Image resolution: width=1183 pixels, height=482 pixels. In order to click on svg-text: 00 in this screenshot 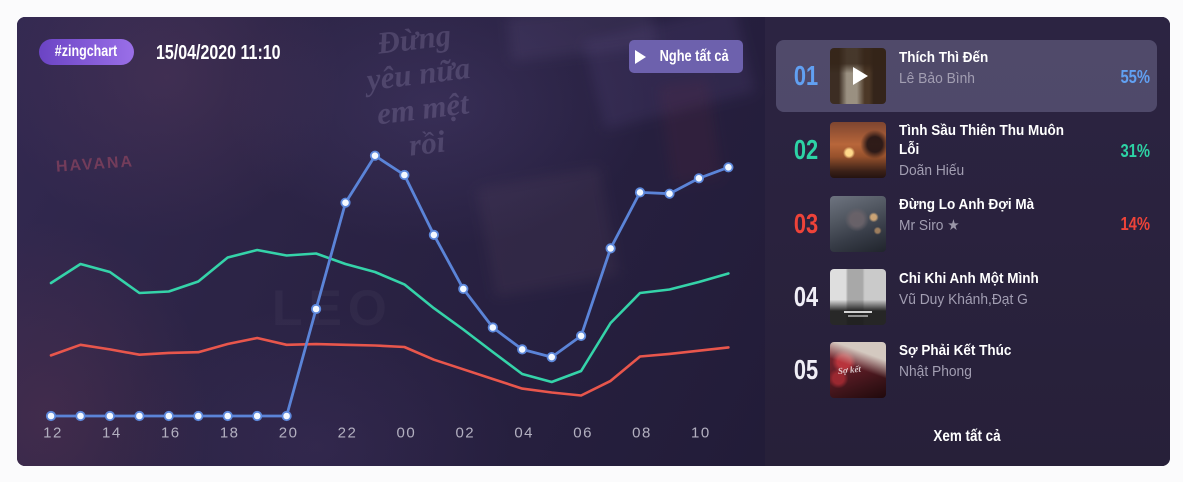, I will do `click(407, 433)`.